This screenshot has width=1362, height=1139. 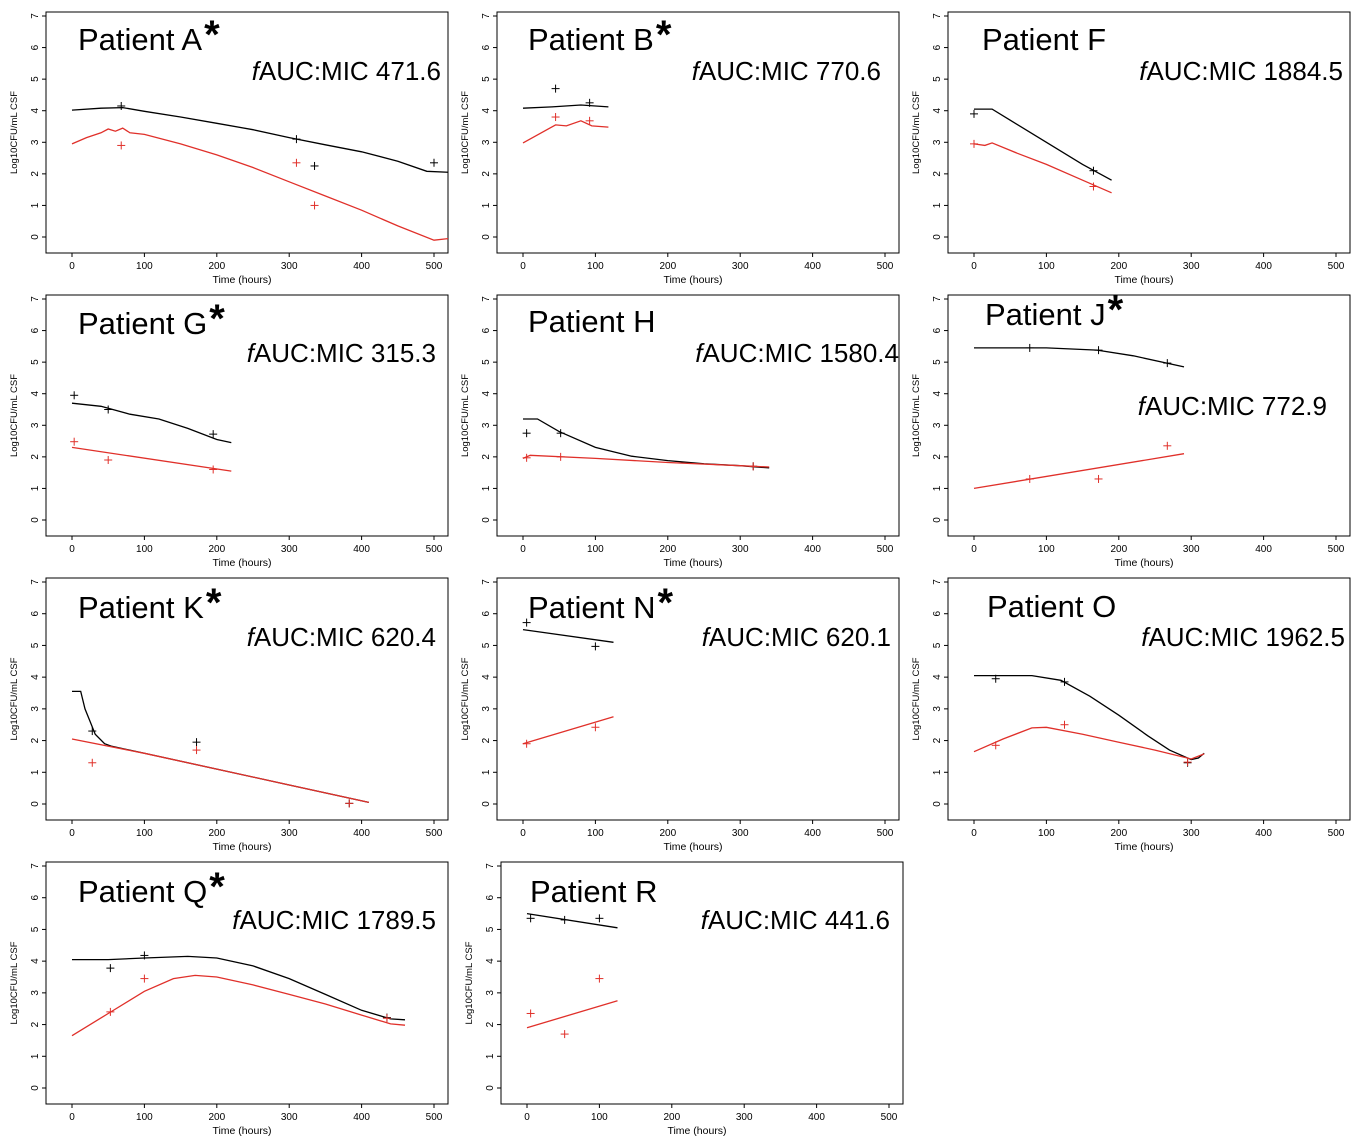 What do you see at coordinates (594, 891) in the screenshot?
I see `panel-title: Patient R` at bounding box center [594, 891].